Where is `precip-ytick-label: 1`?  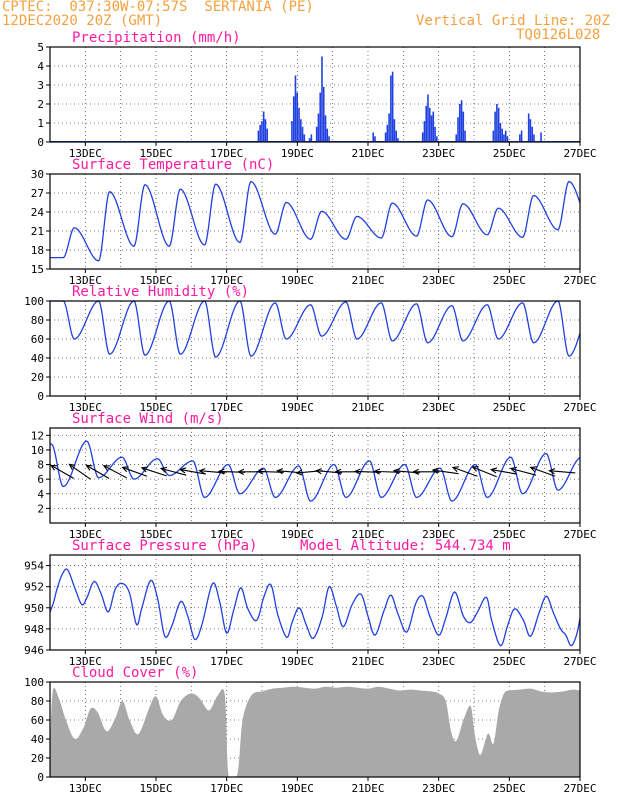
precip-ytick-label: 1 is located at coordinates (40, 123).